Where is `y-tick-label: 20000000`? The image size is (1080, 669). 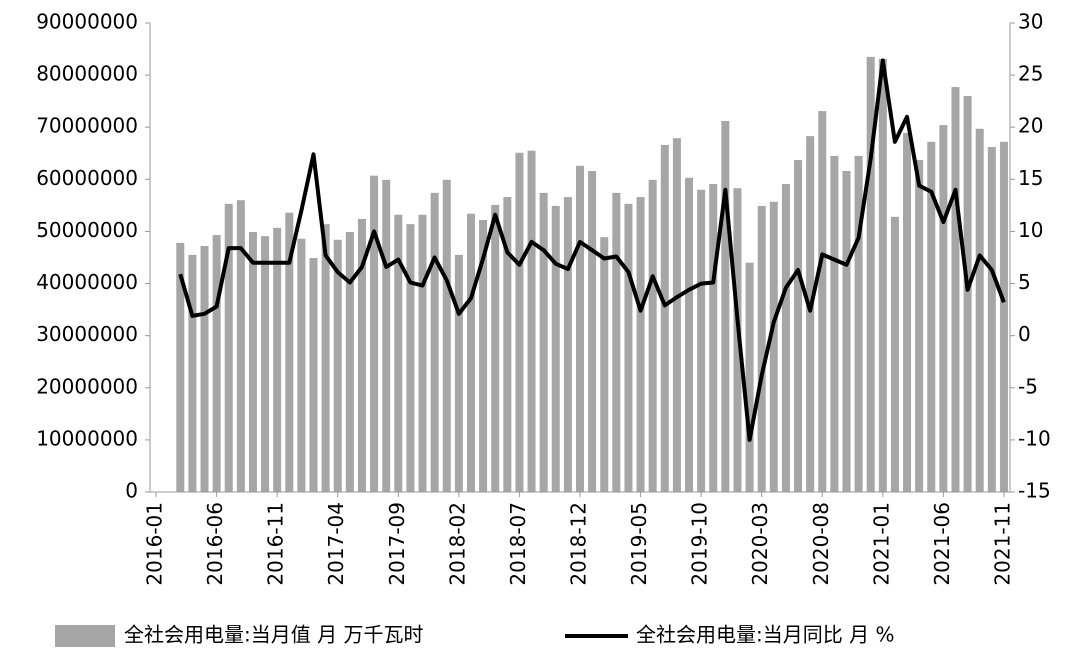
y-tick-label: 20000000 is located at coordinates (87, 386).